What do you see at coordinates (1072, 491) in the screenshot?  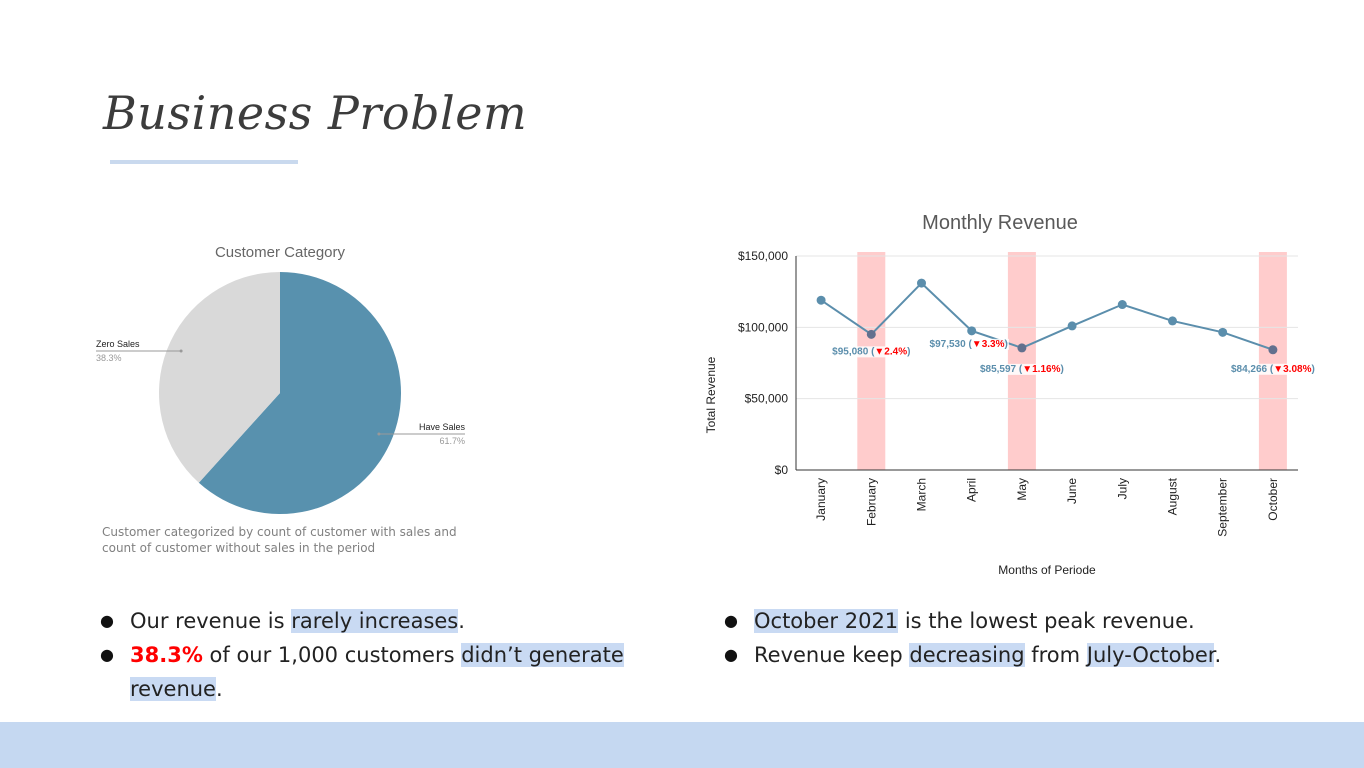 I see `x-tick-label: June` at bounding box center [1072, 491].